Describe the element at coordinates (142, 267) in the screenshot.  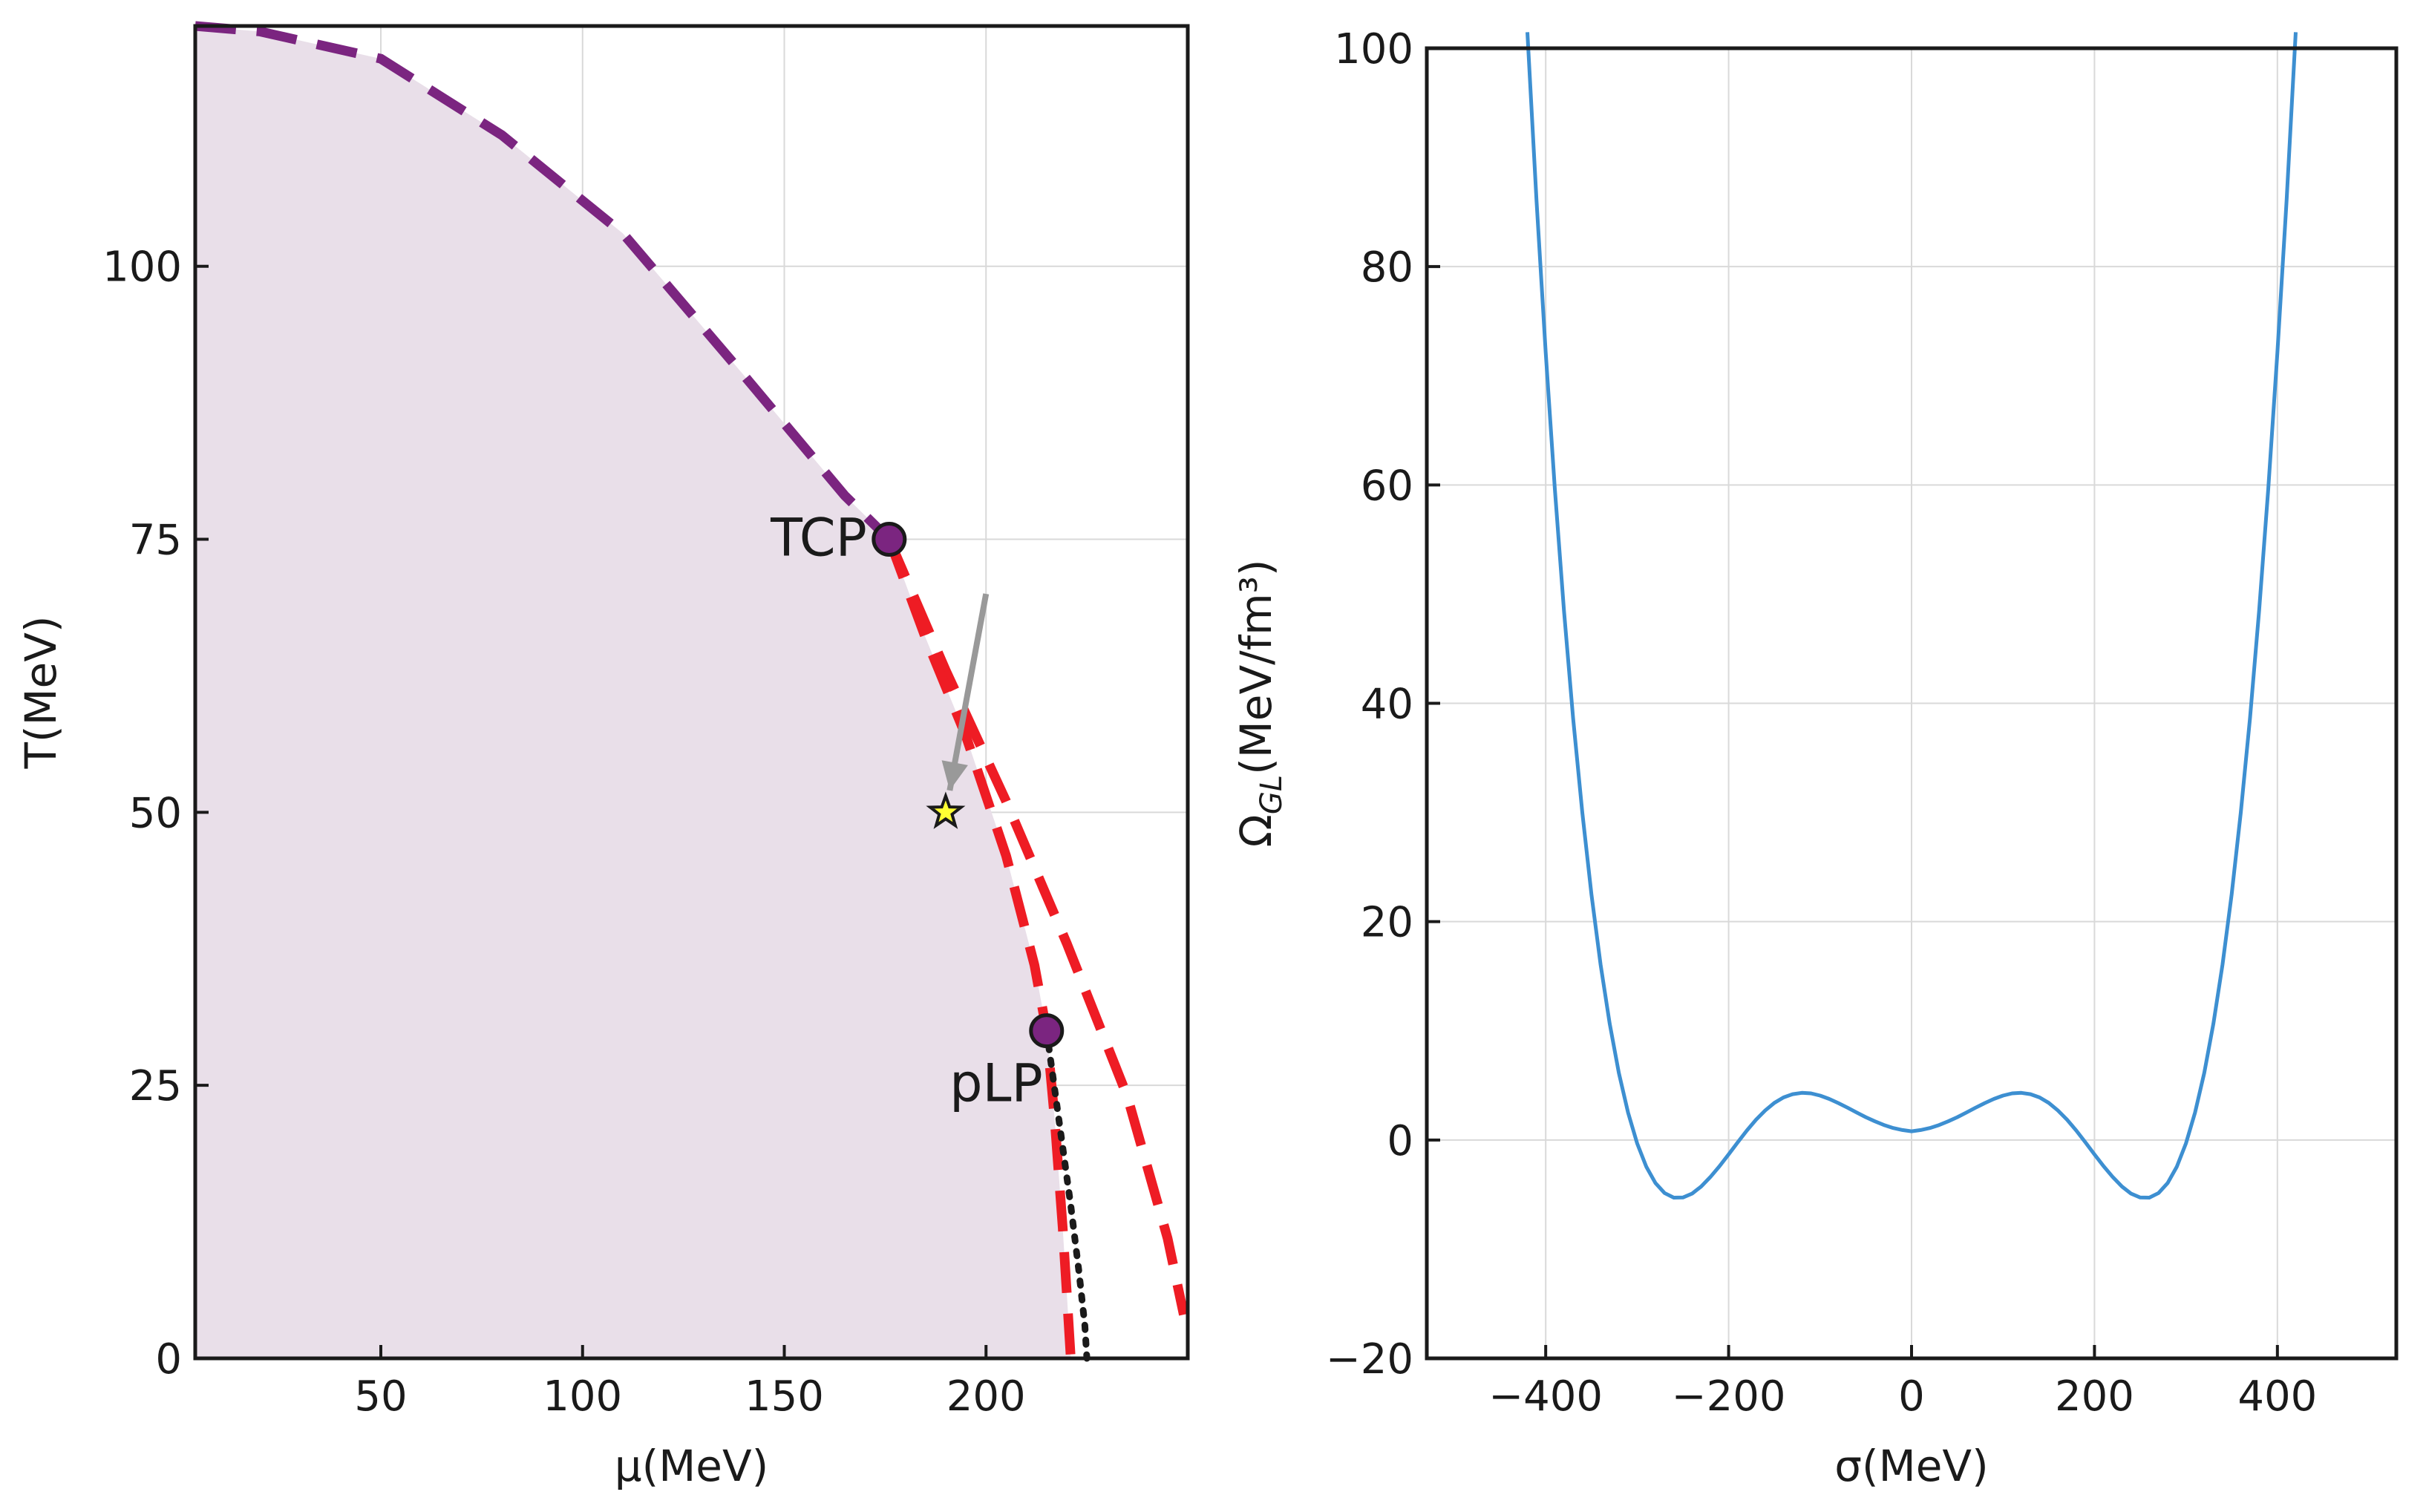
I see `left-y-tick-label: 100` at that location.